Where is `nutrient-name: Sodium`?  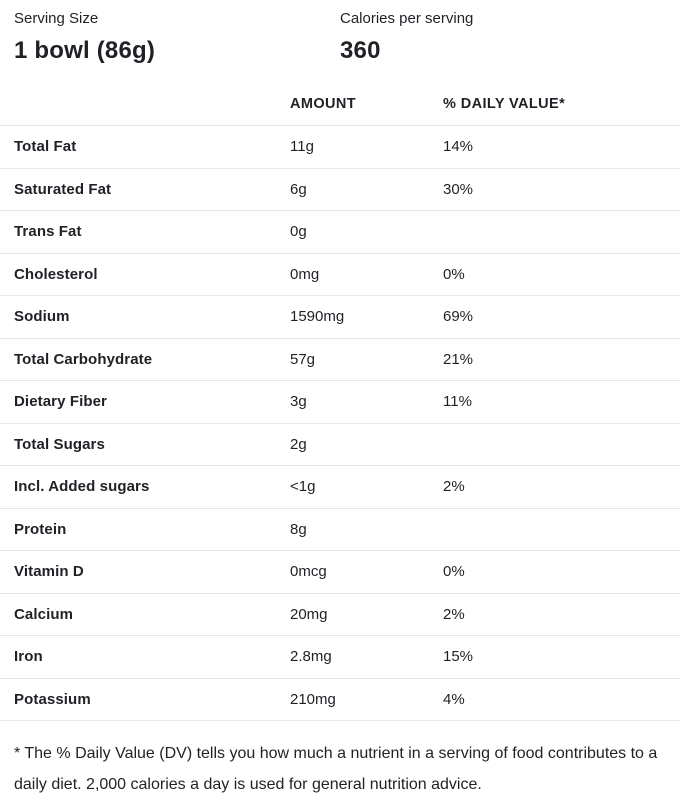 nutrient-name: Sodium is located at coordinates (42, 317).